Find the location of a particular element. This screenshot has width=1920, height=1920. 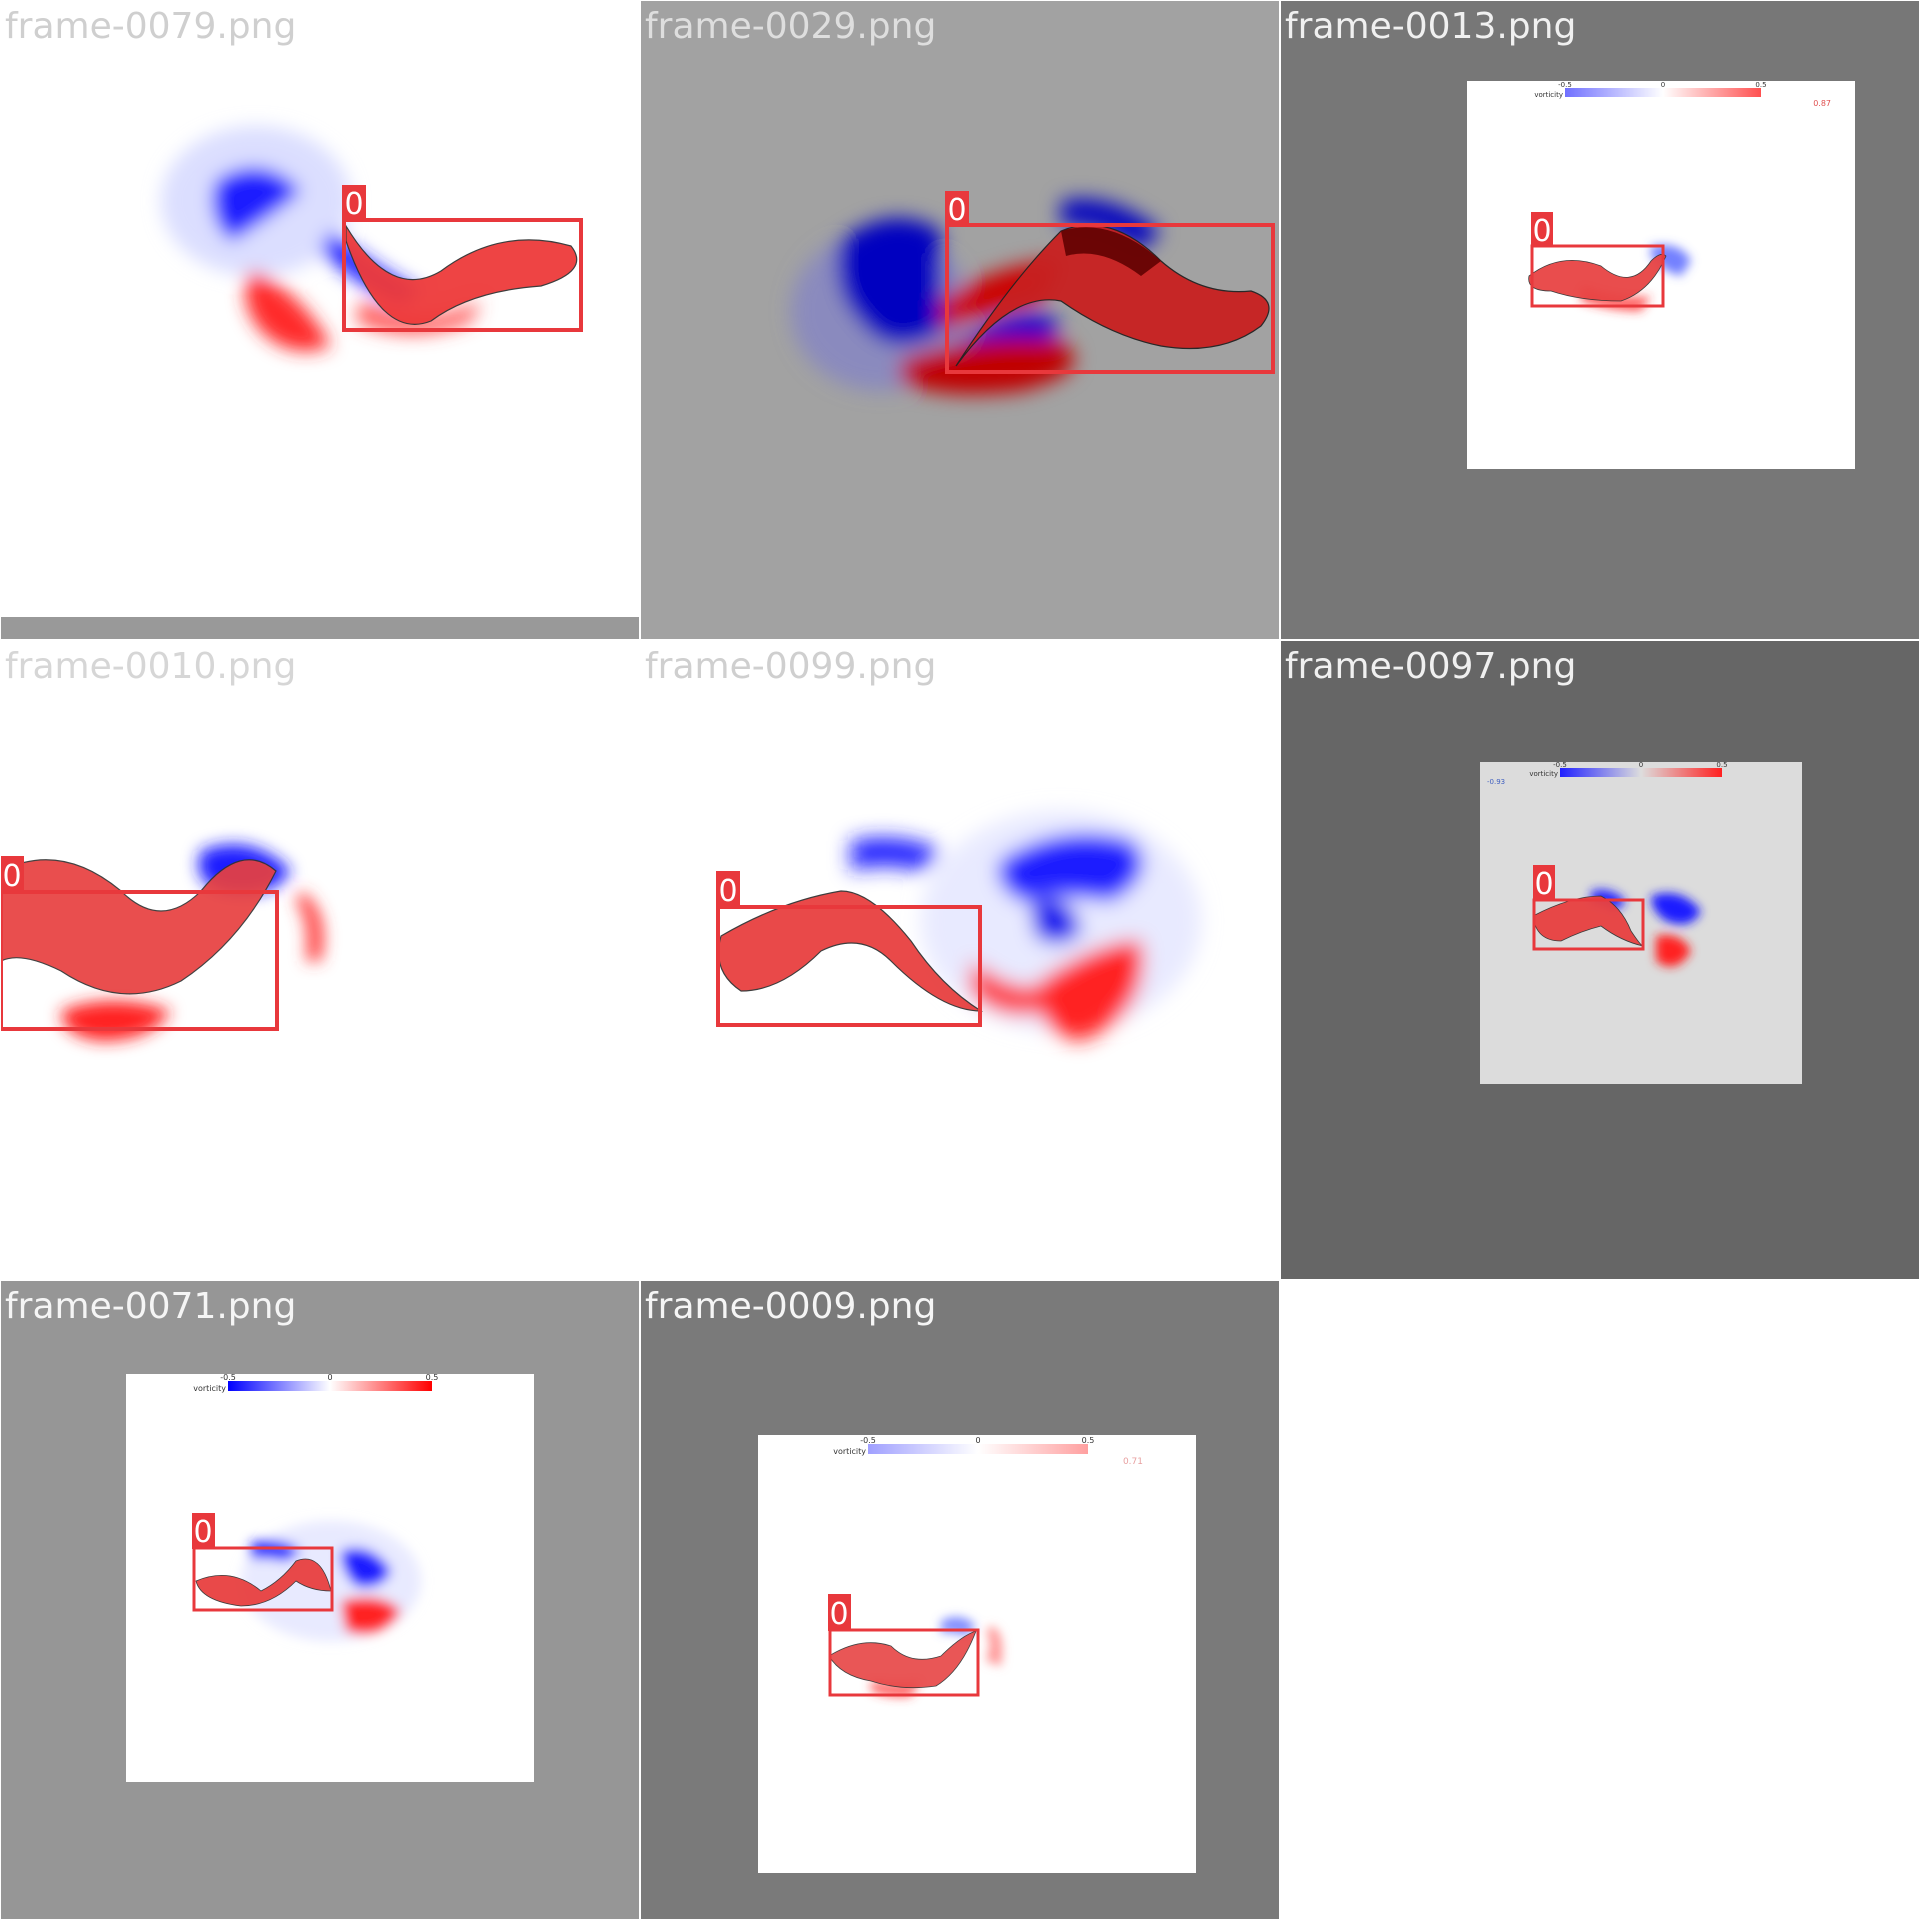

tile-frame-0099: 0 frame-0099.png is located at coordinates (960, 960).